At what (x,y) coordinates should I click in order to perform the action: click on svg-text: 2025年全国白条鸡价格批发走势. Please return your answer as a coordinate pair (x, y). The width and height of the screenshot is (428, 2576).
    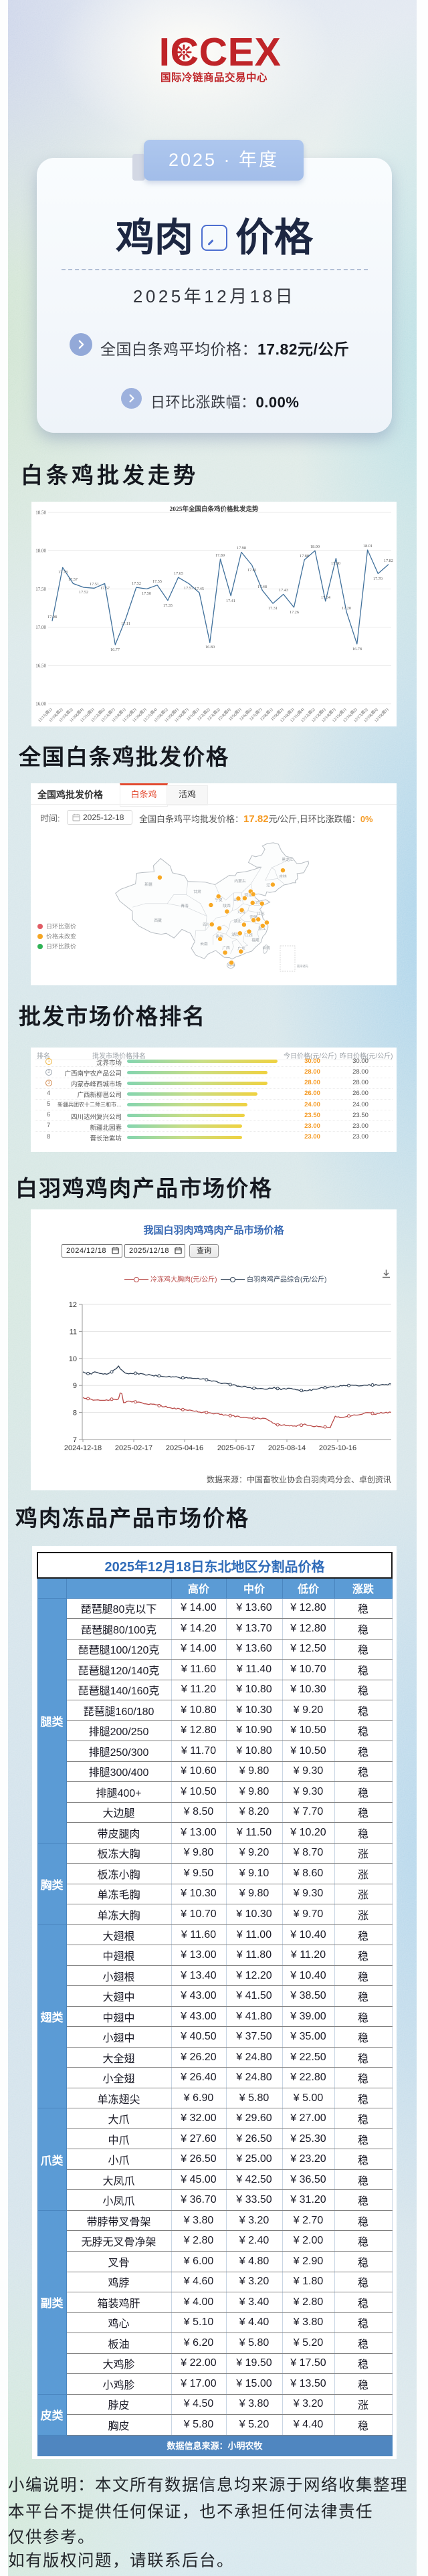
    Looking at the image, I should click on (214, 509).